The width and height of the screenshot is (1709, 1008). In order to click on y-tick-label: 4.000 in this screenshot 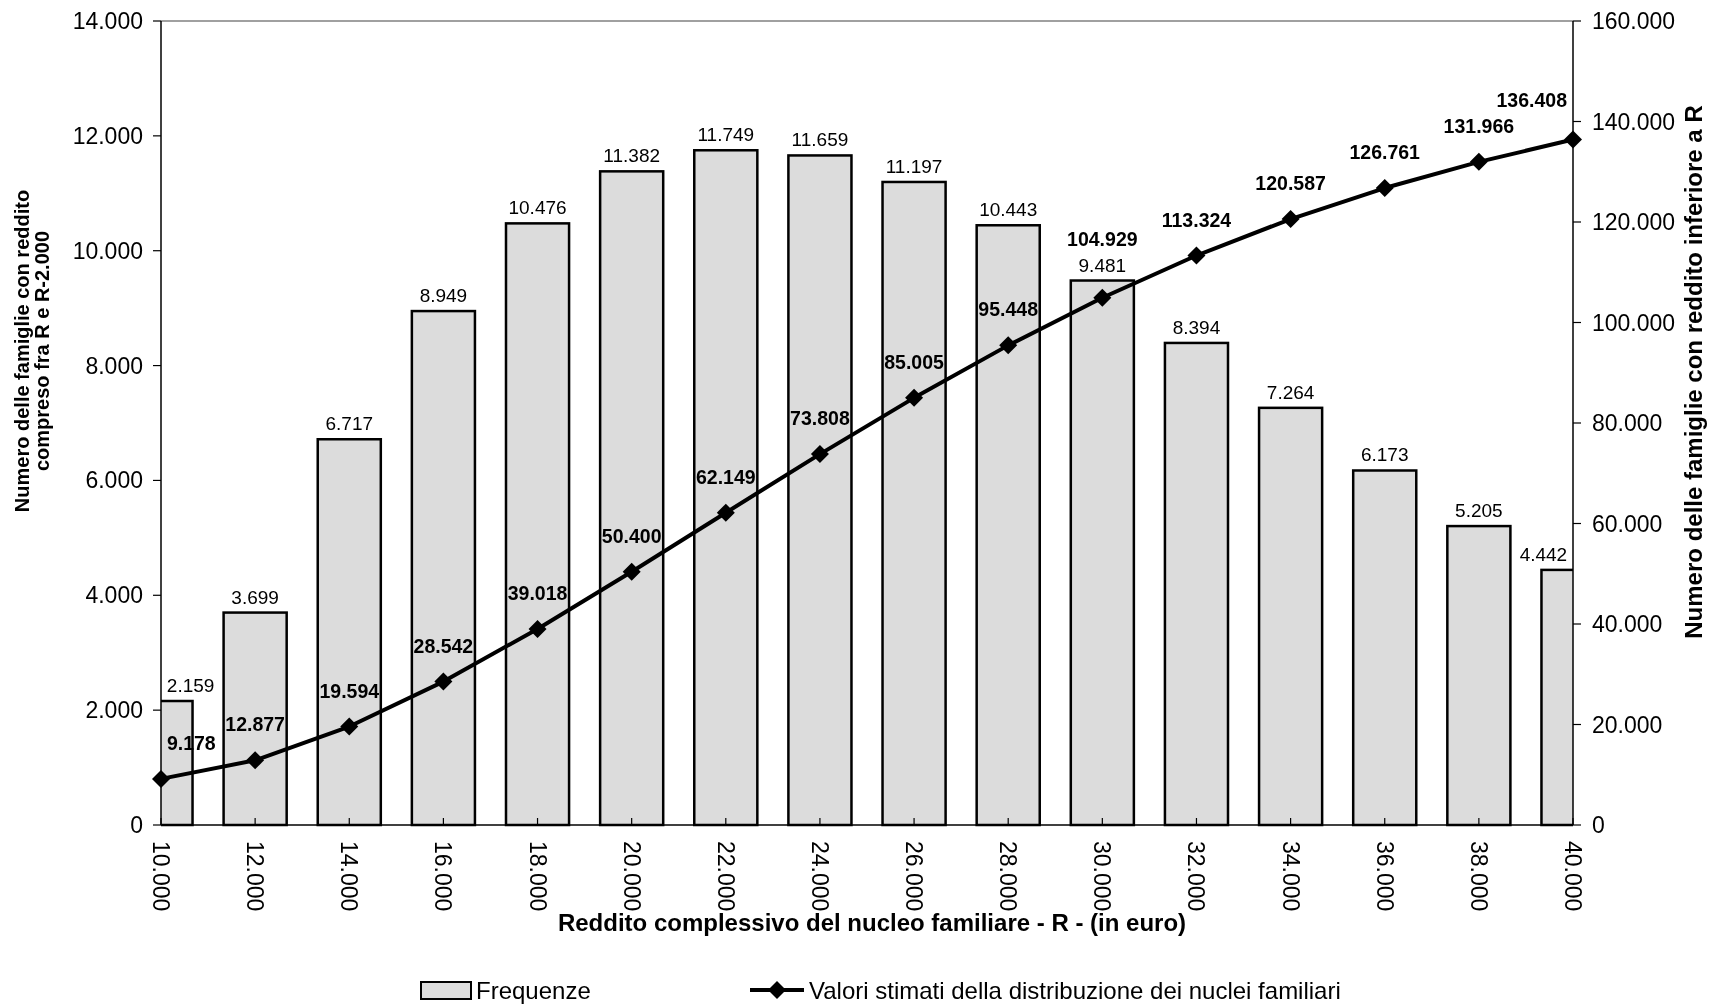, I will do `click(114, 595)`.